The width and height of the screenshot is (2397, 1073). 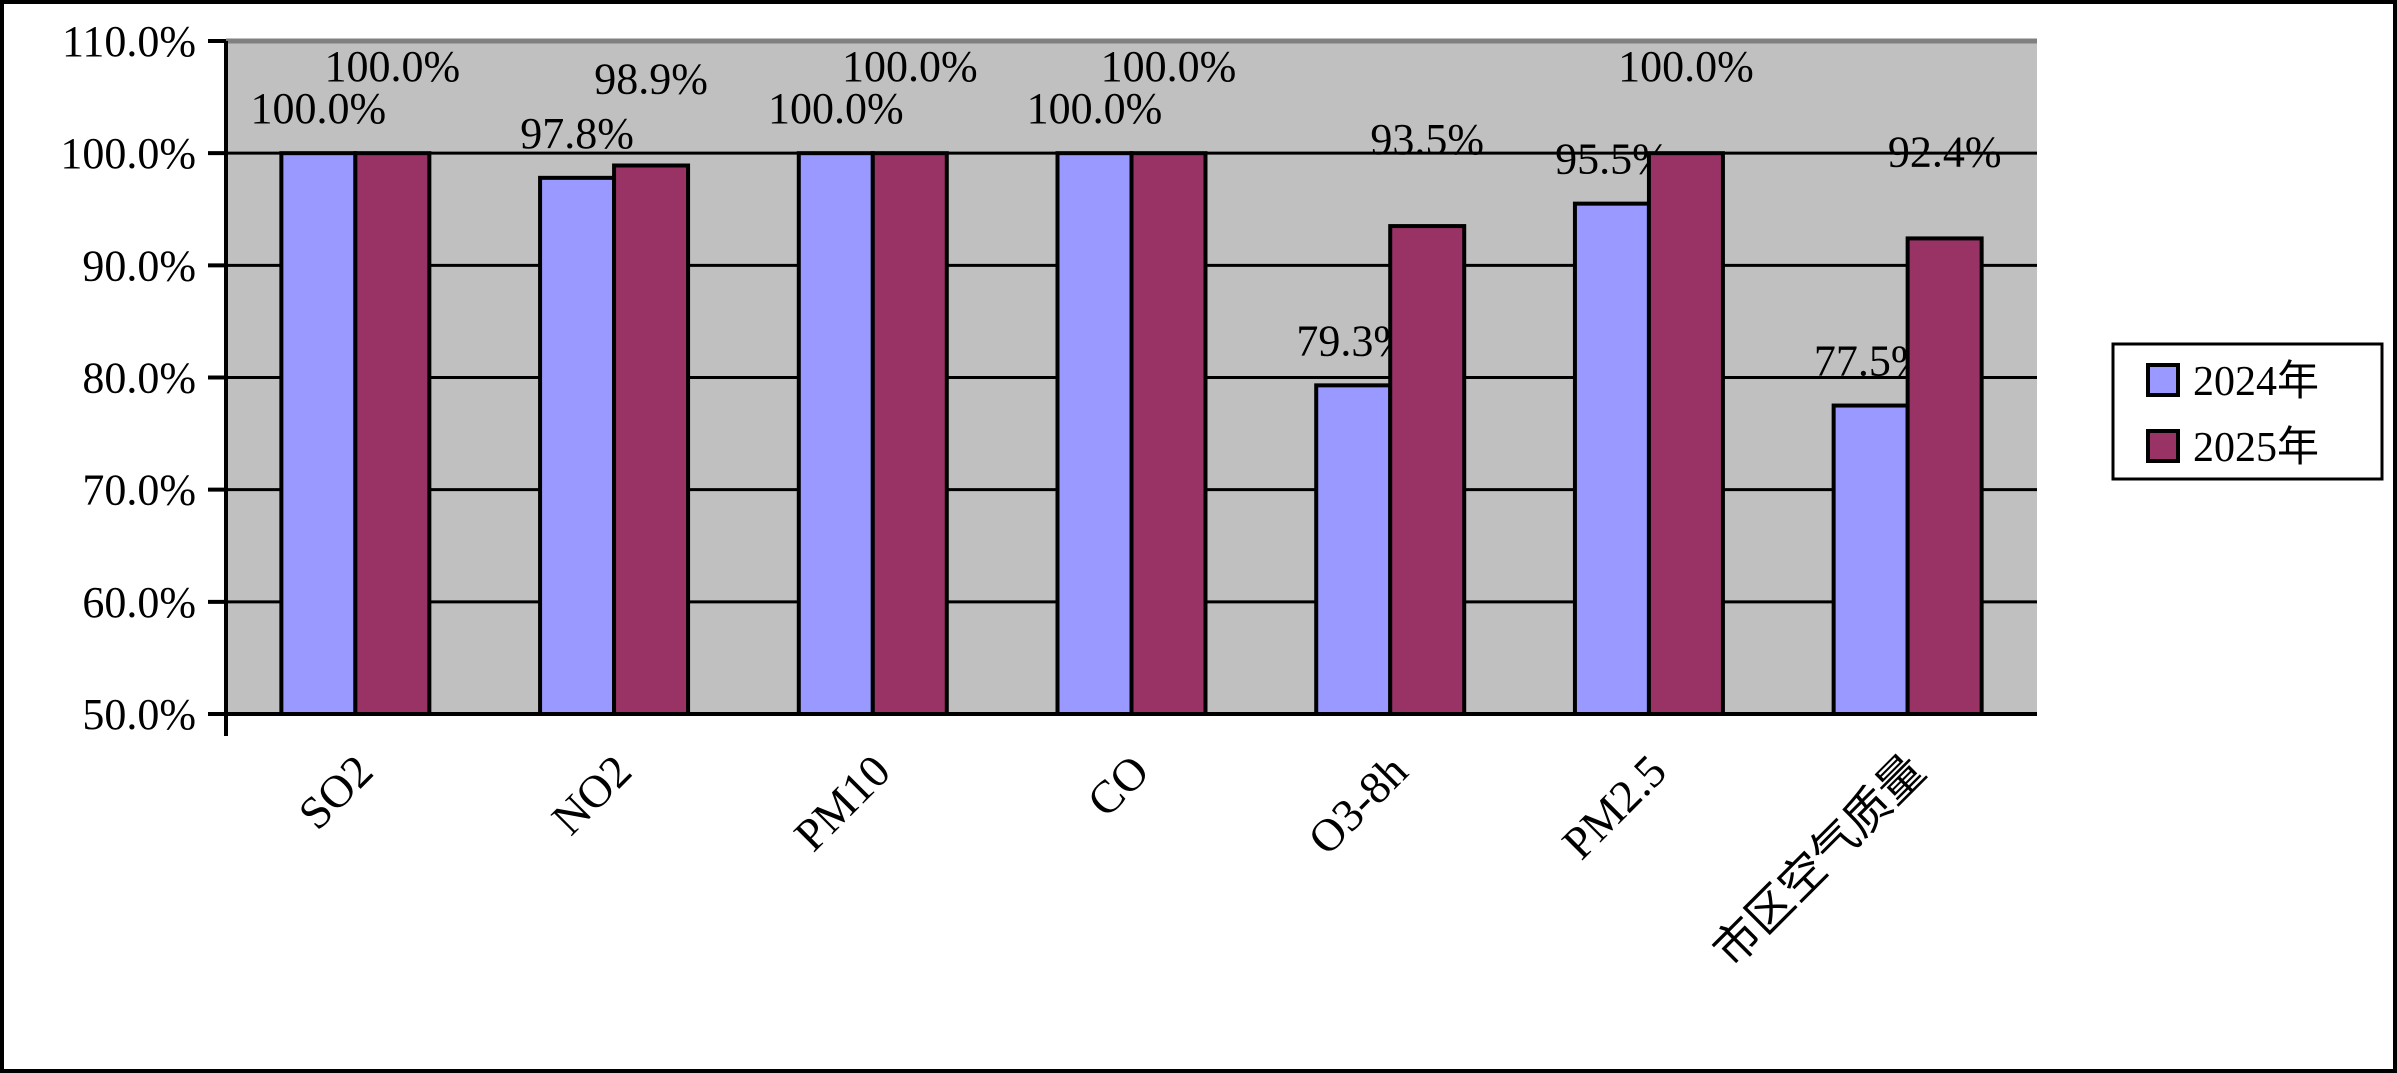 I want to click on legend: 2024年 2025年, so click(x=2247, y=411).